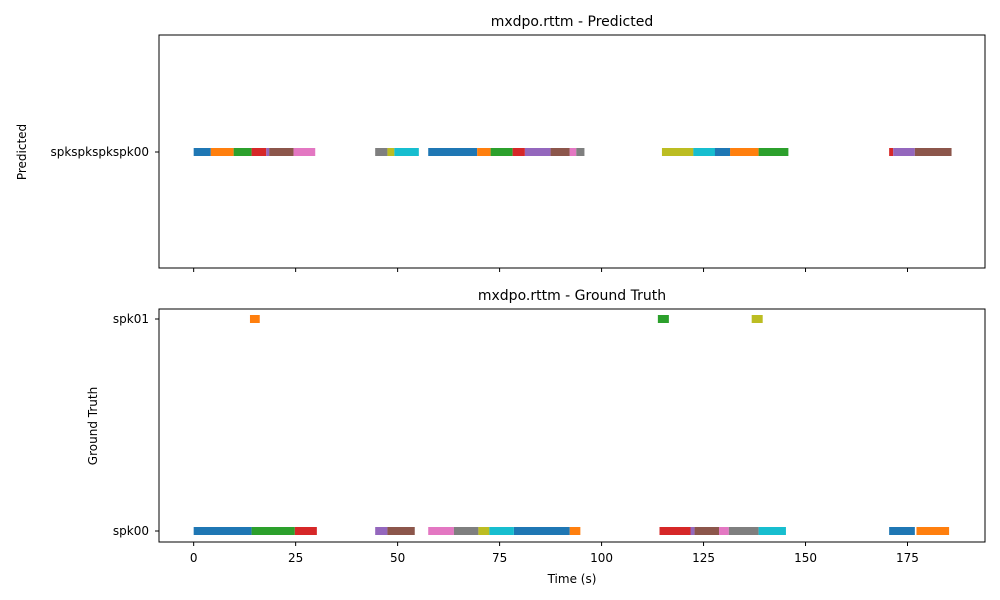  Describe the element at coordinates (93, 426) in the screenshot. I see `ground-truth-y-axis-label: Ground Truth` at that location.